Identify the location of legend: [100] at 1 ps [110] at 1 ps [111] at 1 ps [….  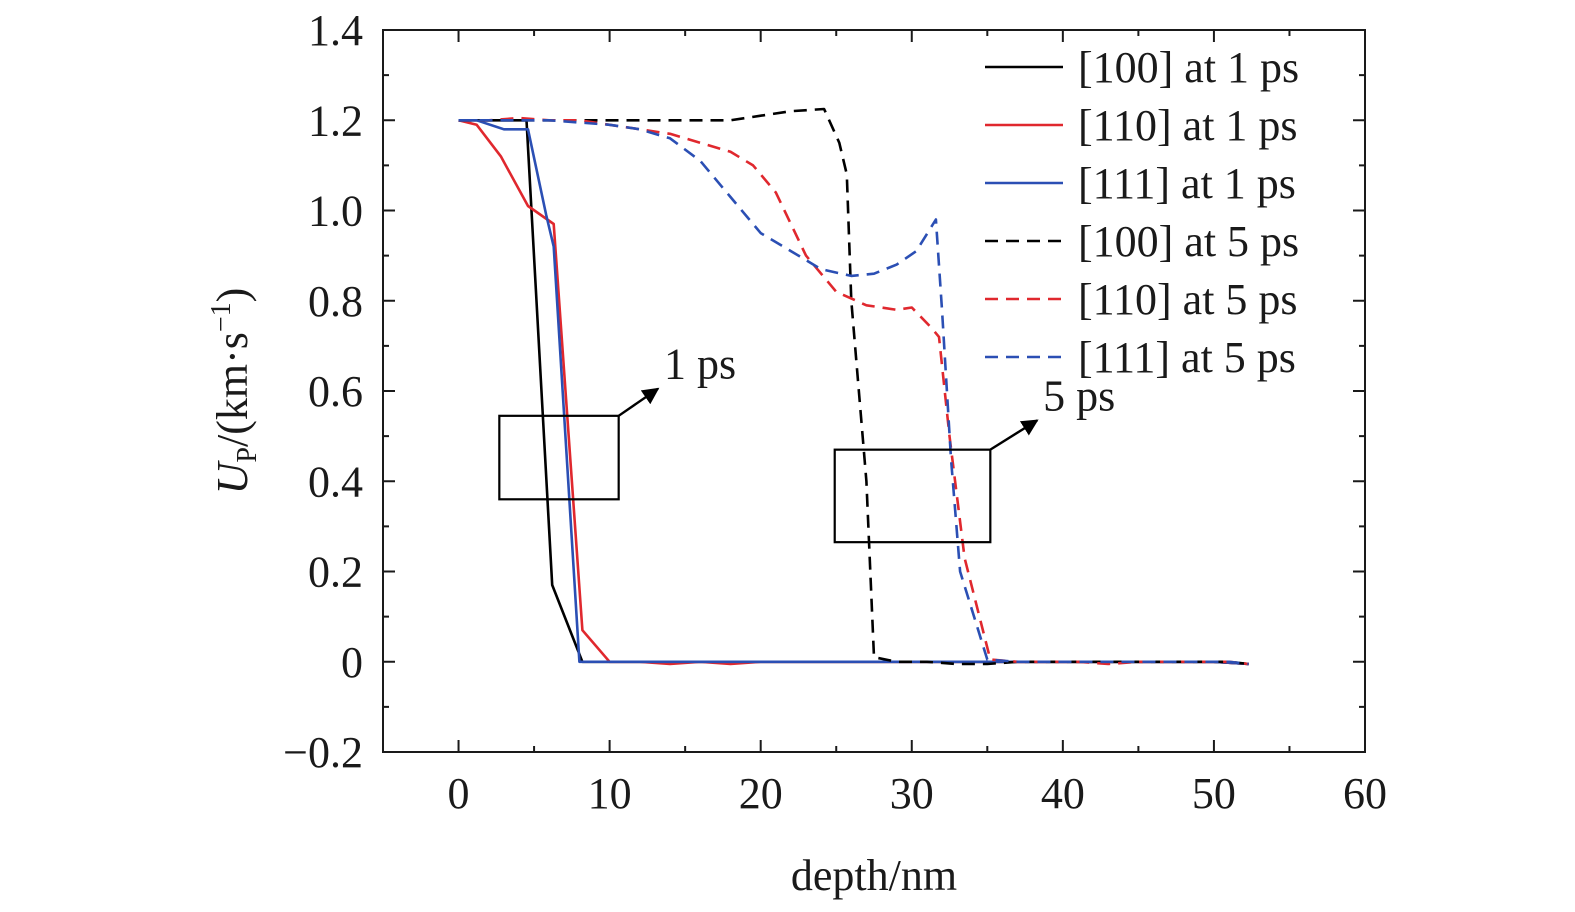
(1142, 212).